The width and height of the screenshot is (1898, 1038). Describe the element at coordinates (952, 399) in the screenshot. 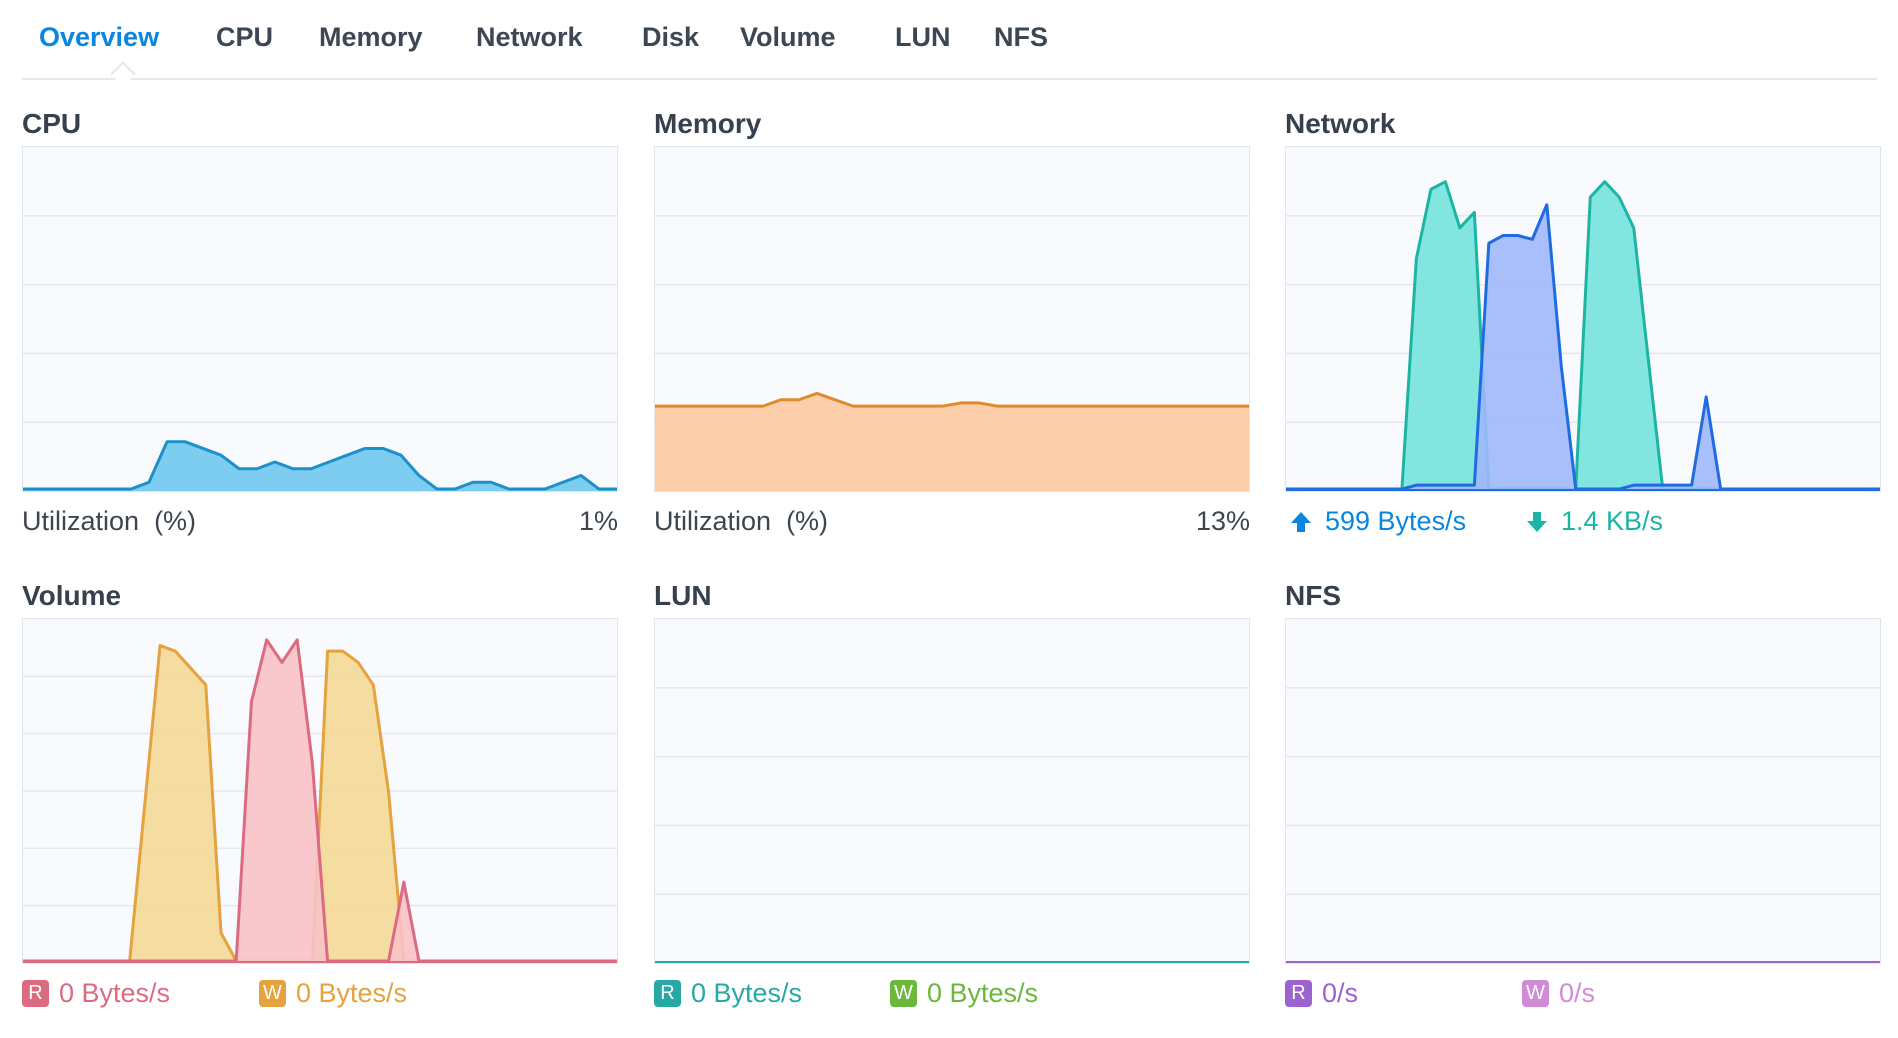

I see `memory-series-line` at that location.